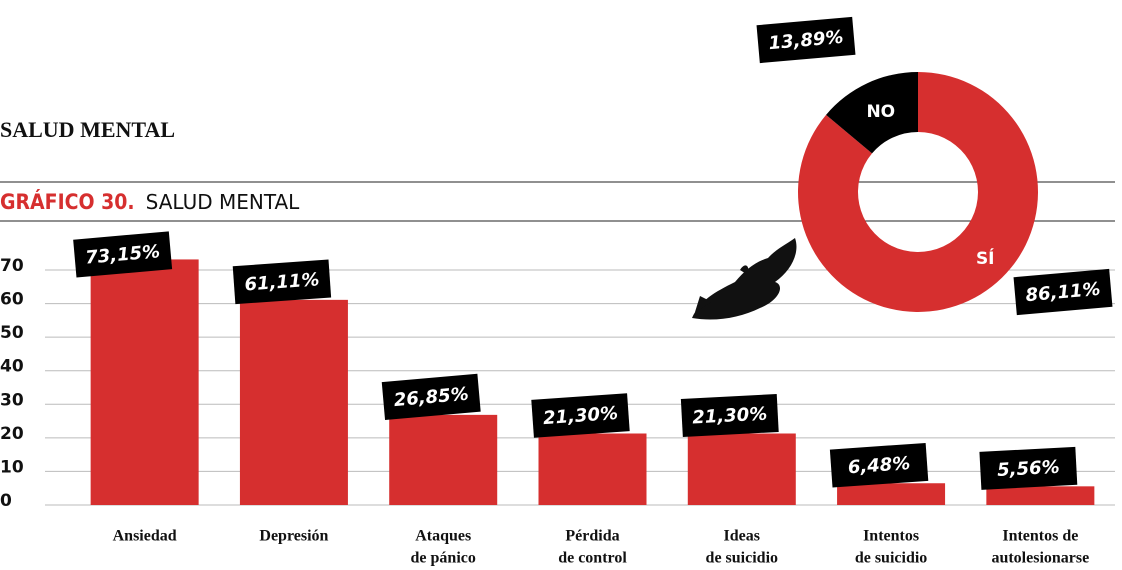 This screenshot has height=570, width=1122. I want to click on value-label: 5,56%, so click(1028, 468).